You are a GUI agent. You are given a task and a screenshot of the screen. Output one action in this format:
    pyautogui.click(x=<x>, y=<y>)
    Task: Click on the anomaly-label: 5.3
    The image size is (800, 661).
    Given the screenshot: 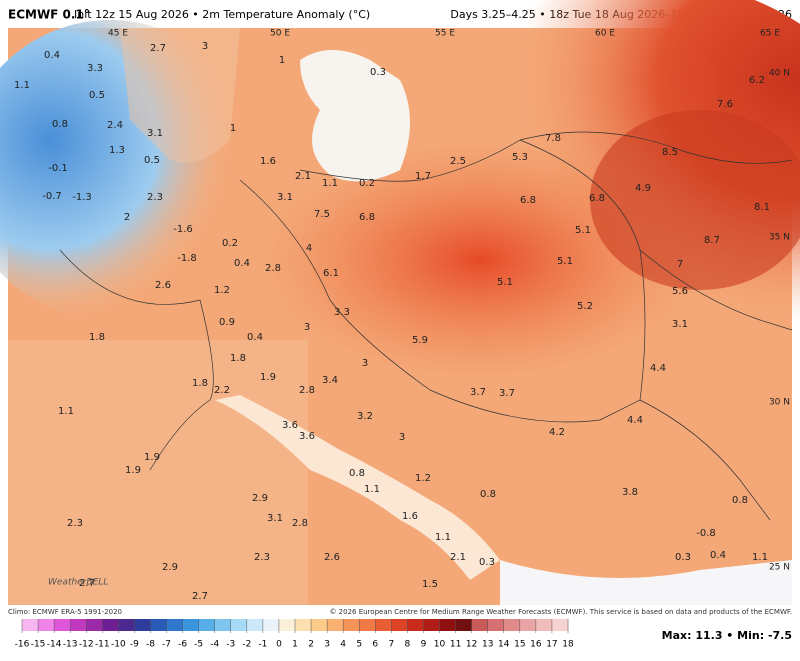 What is the action you would take?
    pyautogui.click(x=520, y=157)
    